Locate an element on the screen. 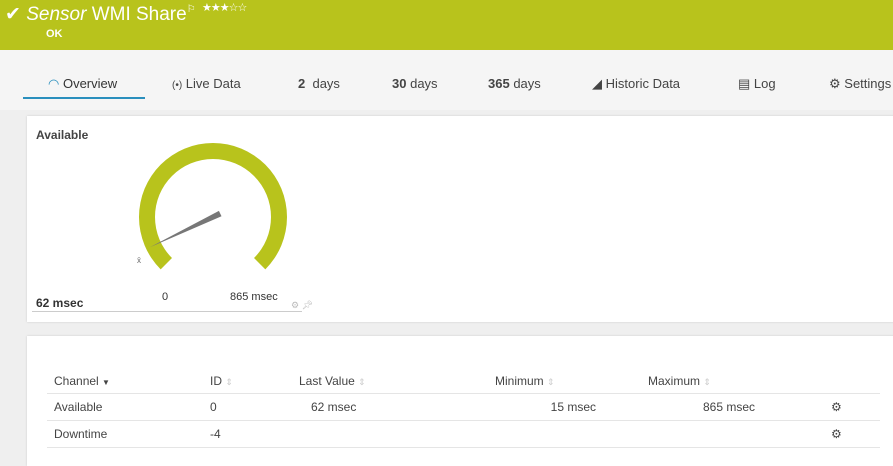  gauge-title: Available is located at coordinates (62, 135).